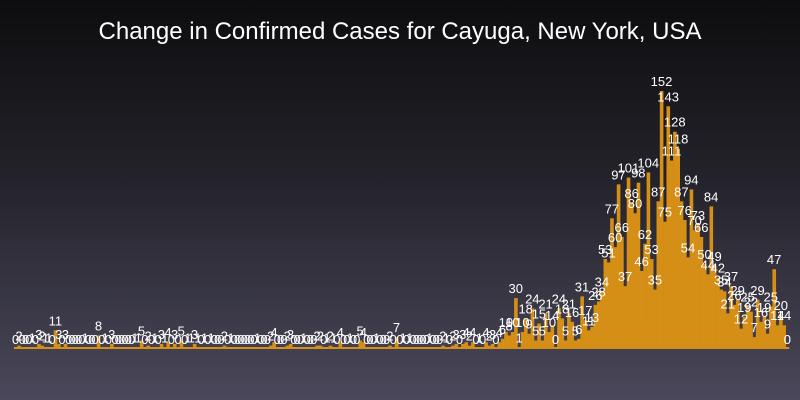  Describe the element at coordinates (761, 312) in the screenshot. I see `data-label: 16` at that location.